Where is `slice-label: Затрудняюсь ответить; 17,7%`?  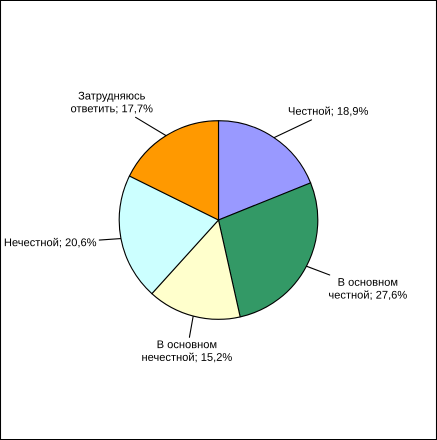
slice-label: Затрудняюсь ответить; 17,7% is located at coordinates (111, 103).